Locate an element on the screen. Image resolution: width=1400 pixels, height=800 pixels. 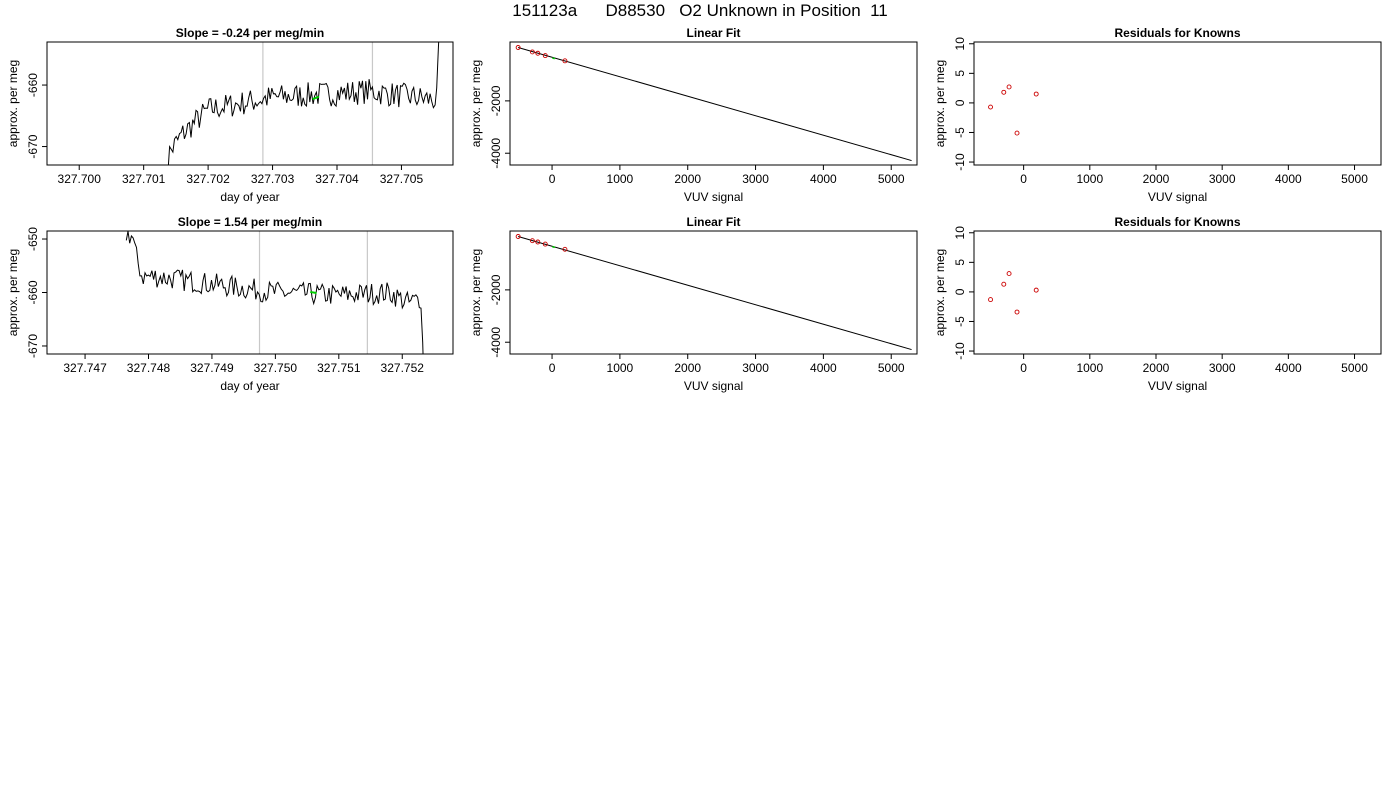
x-tick-label: 327.752 is located at coordinates (403, 368).